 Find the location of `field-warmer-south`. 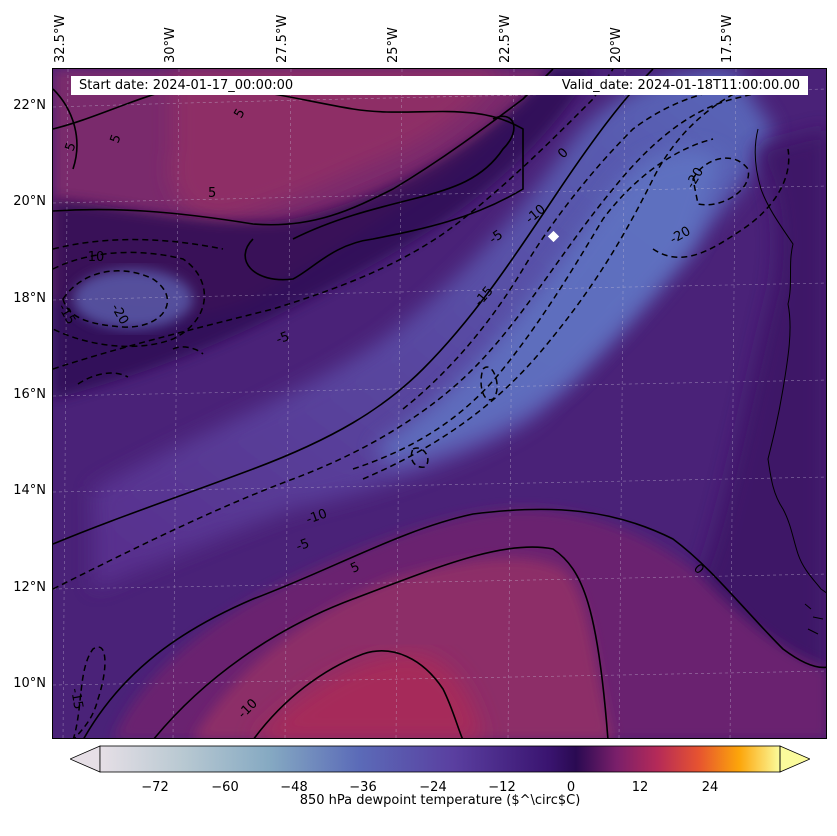

field-warmer-south is located at coordinates (403, 648).